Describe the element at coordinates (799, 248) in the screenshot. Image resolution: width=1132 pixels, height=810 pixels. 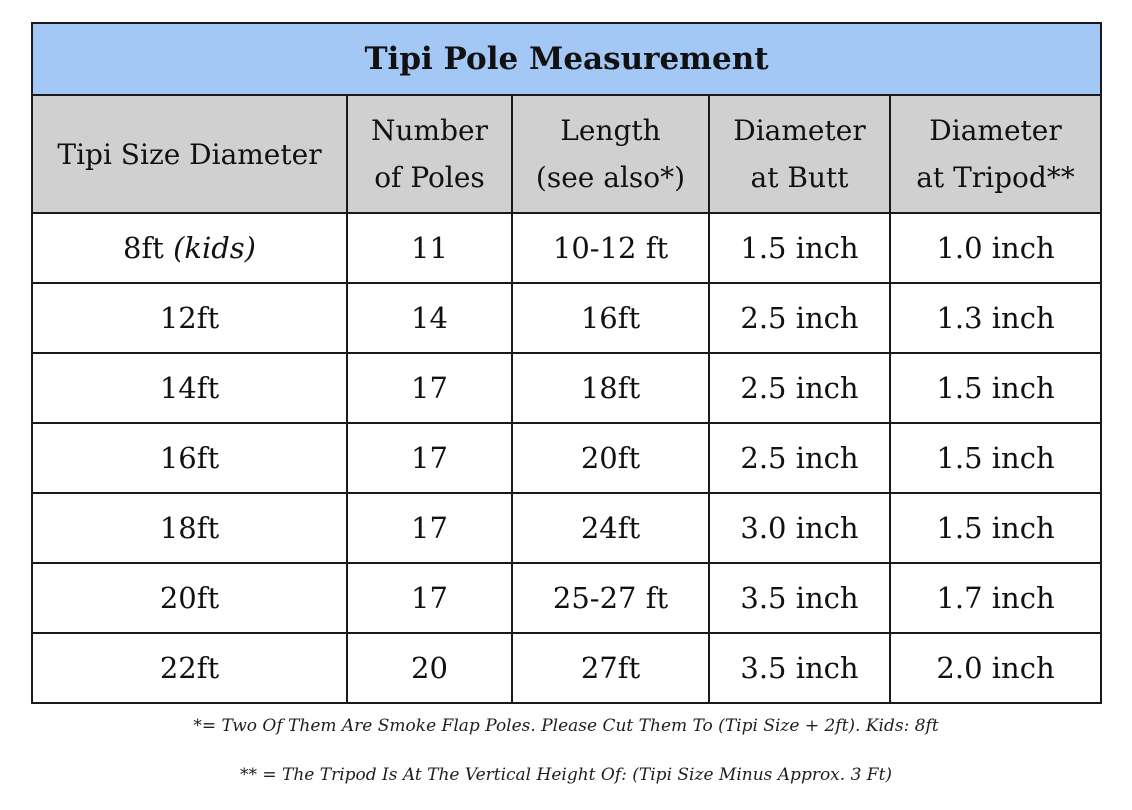
I see `cell-diameter-at-butt: 1.5 inch` at that location.